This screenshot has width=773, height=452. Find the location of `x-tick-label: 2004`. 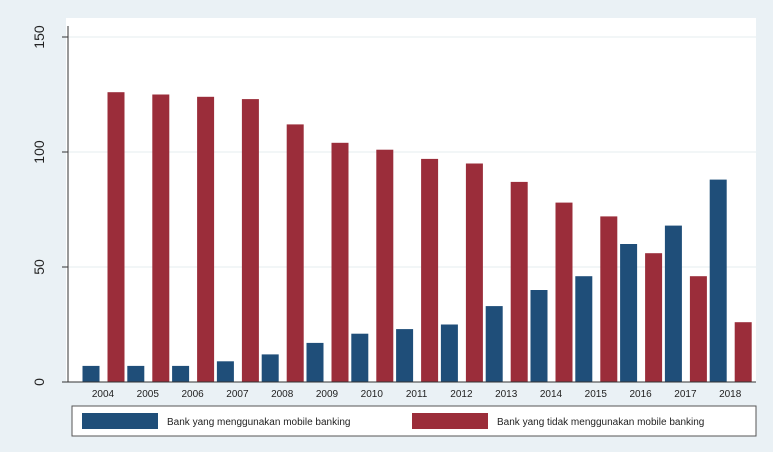

x-tick-label: 2004 is located at coordinates (103, 394).